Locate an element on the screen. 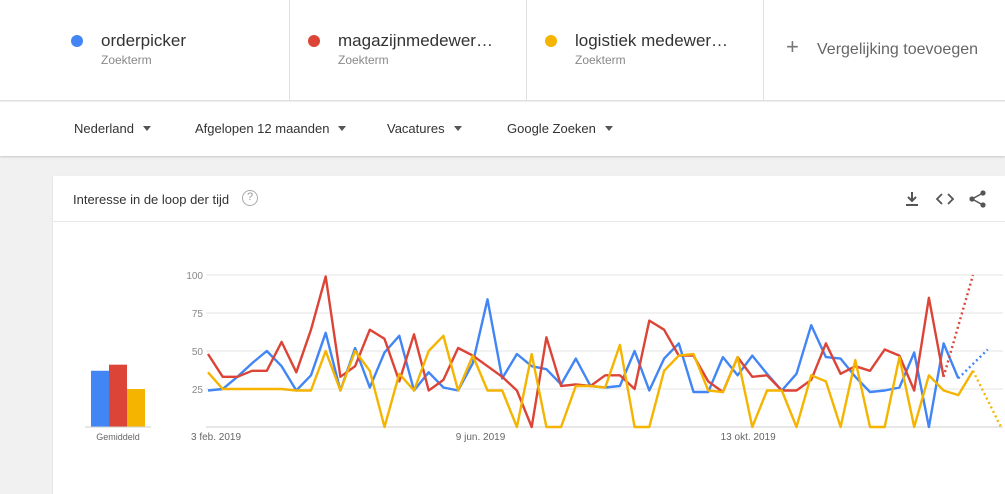 This screenshot has width=1005, height=494. search-term-3: logistiek medewer… Zoekterm is located at coordinates (645, 50).